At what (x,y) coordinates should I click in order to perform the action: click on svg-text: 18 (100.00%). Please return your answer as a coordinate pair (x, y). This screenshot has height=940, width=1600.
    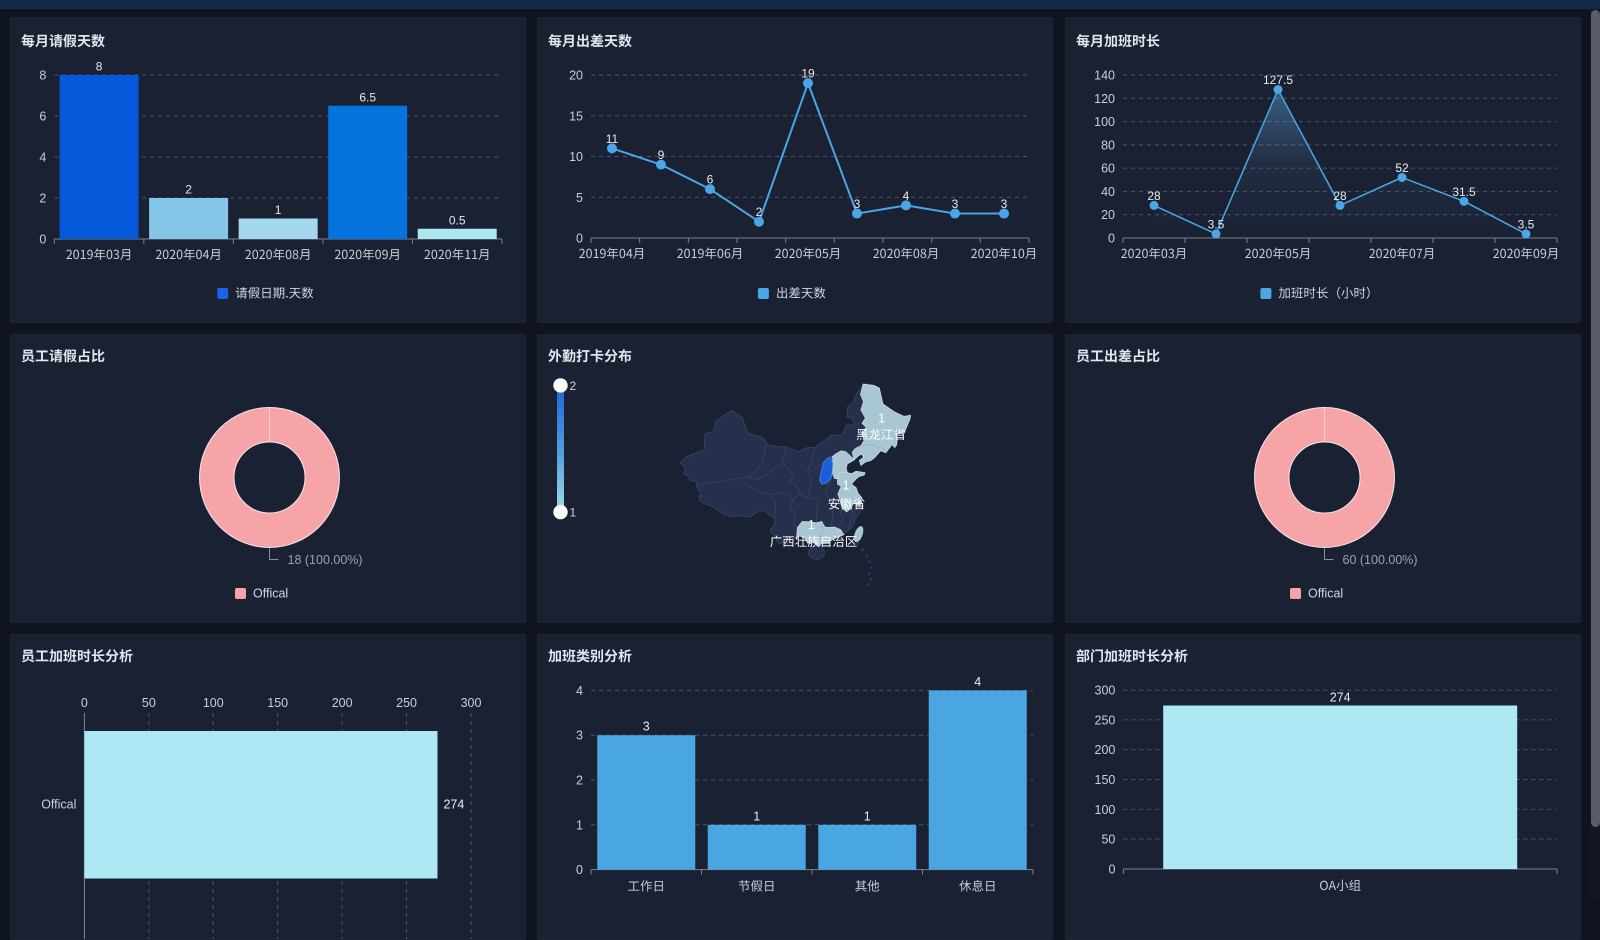
    Looking at the image, I should click on (325, 560).